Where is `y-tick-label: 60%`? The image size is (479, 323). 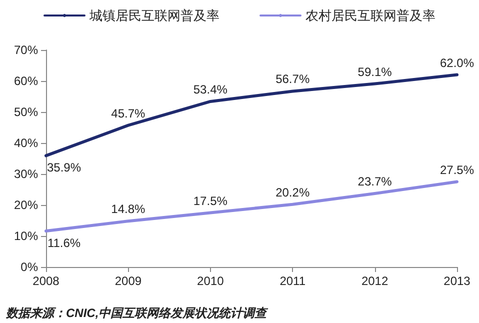
y-tick-label: 60% is located at coordinates (26, 81).